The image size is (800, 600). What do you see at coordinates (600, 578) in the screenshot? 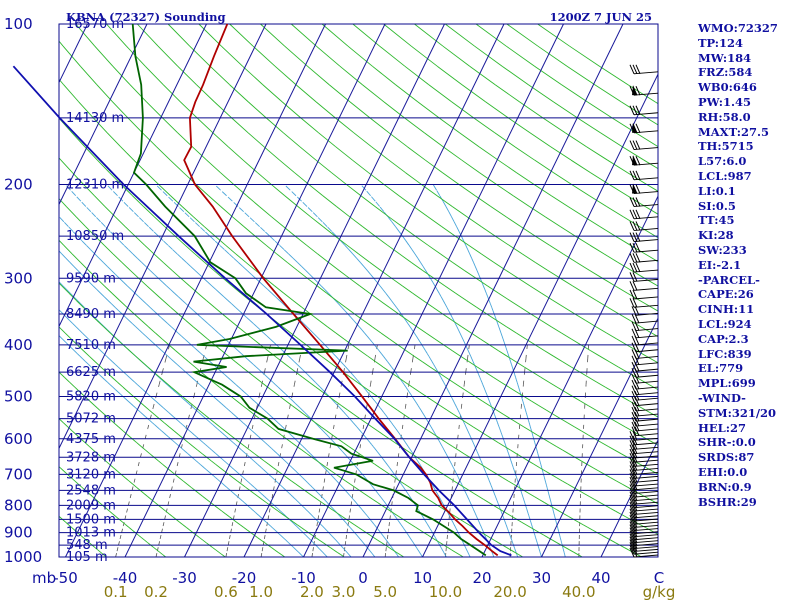
I see `temperature-tick-label: 40` at bounding box center [600, 578].